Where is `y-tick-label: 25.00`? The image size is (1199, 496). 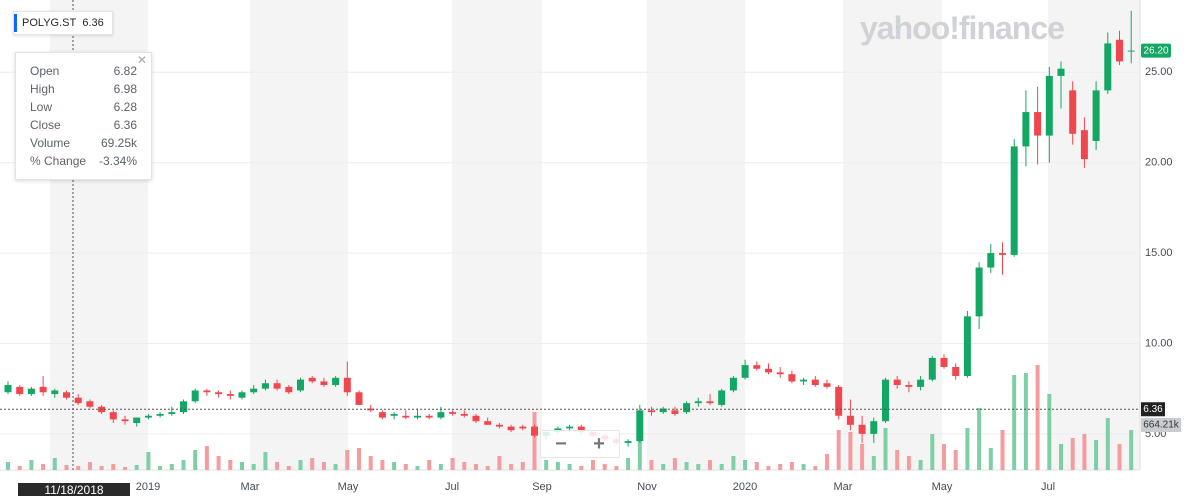
y-tick-label: 25.00 is located at coordinates (1159, 72).